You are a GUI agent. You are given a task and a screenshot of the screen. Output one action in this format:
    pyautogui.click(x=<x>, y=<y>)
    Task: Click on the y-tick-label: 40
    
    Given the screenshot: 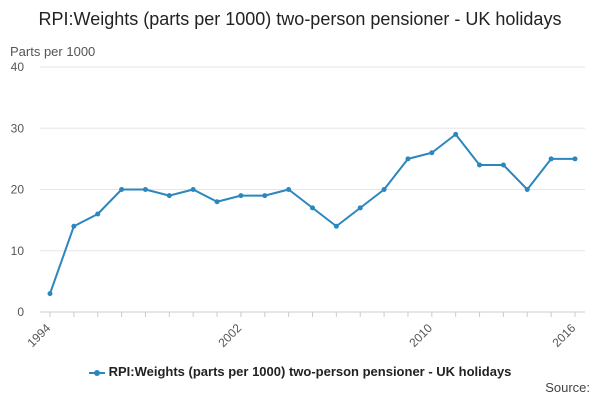 What is the action you would take?
    pyautogui.click(x=18, y=67)
    